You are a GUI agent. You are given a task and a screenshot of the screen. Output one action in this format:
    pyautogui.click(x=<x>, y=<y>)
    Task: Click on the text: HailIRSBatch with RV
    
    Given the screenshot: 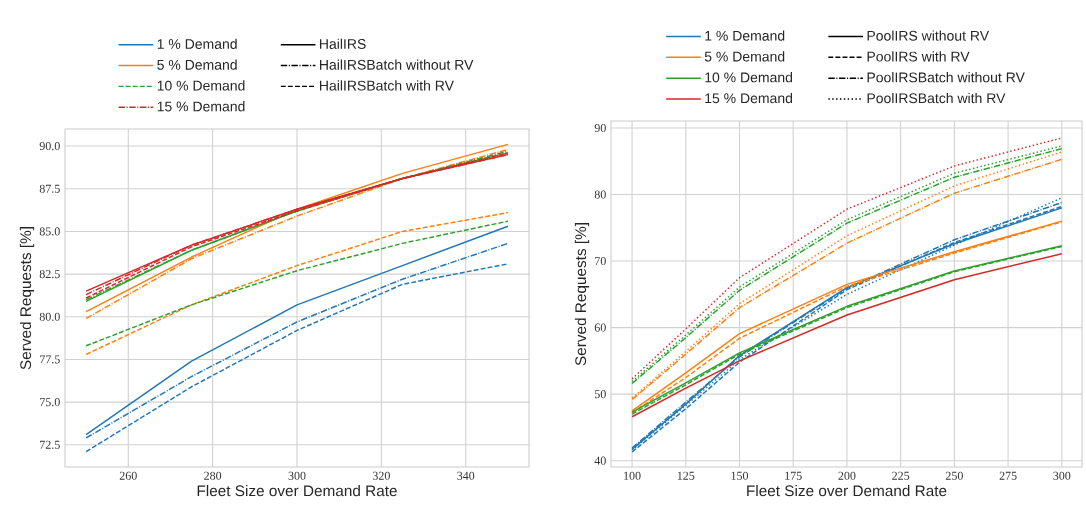 What is the action you would take?
    pyautogui.click(x=387, y=85)
    